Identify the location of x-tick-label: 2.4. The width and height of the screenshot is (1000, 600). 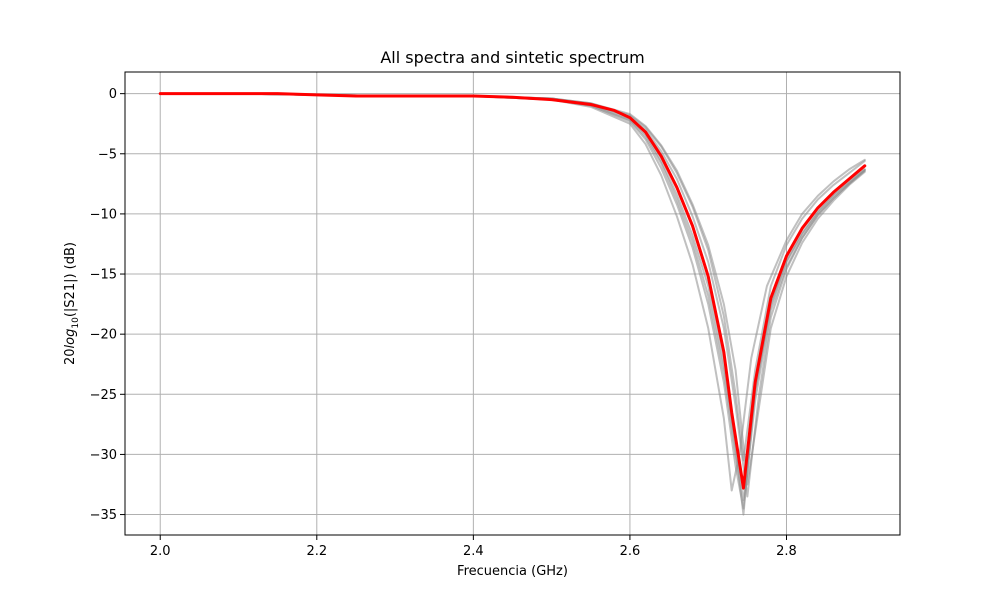
(473, 551).